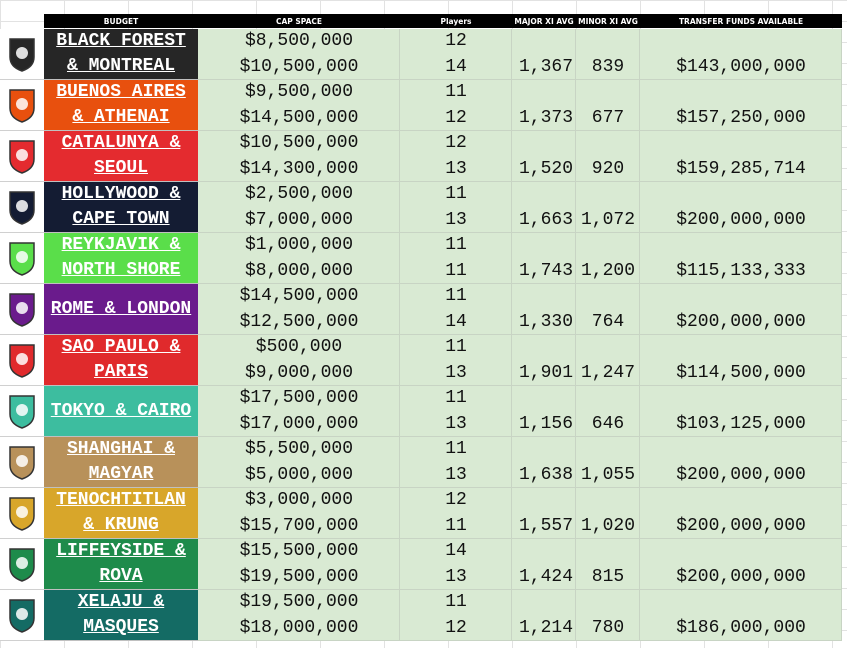 This screenshot has height=648, width=847. I want to click on cap-space: $17,500,000, so click(299, 398).